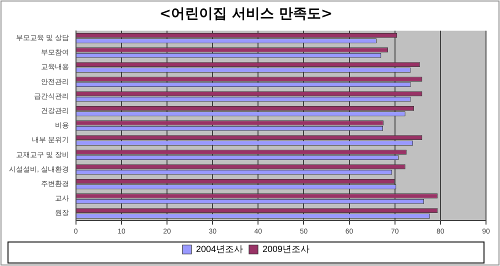 Image resolution: width=500 pixels, height=266 pixels. What do you see at coordinates (286, 249) in the screenshot?
I see `legend-label: 2009년조사` at bounding box center [286, 249].